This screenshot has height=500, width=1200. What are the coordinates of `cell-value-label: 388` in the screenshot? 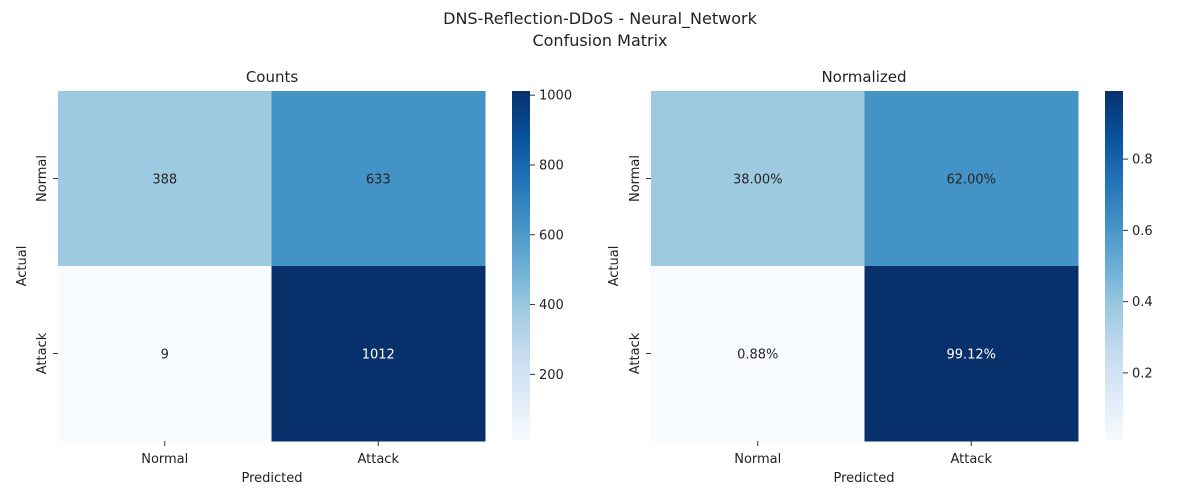 It's located at (164, 180).